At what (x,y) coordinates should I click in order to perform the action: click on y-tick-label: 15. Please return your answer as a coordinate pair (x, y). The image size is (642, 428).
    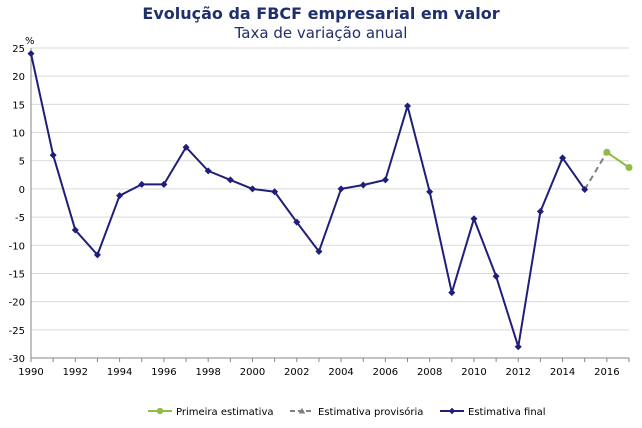
    Looking at the image, I should click on (18, 105).